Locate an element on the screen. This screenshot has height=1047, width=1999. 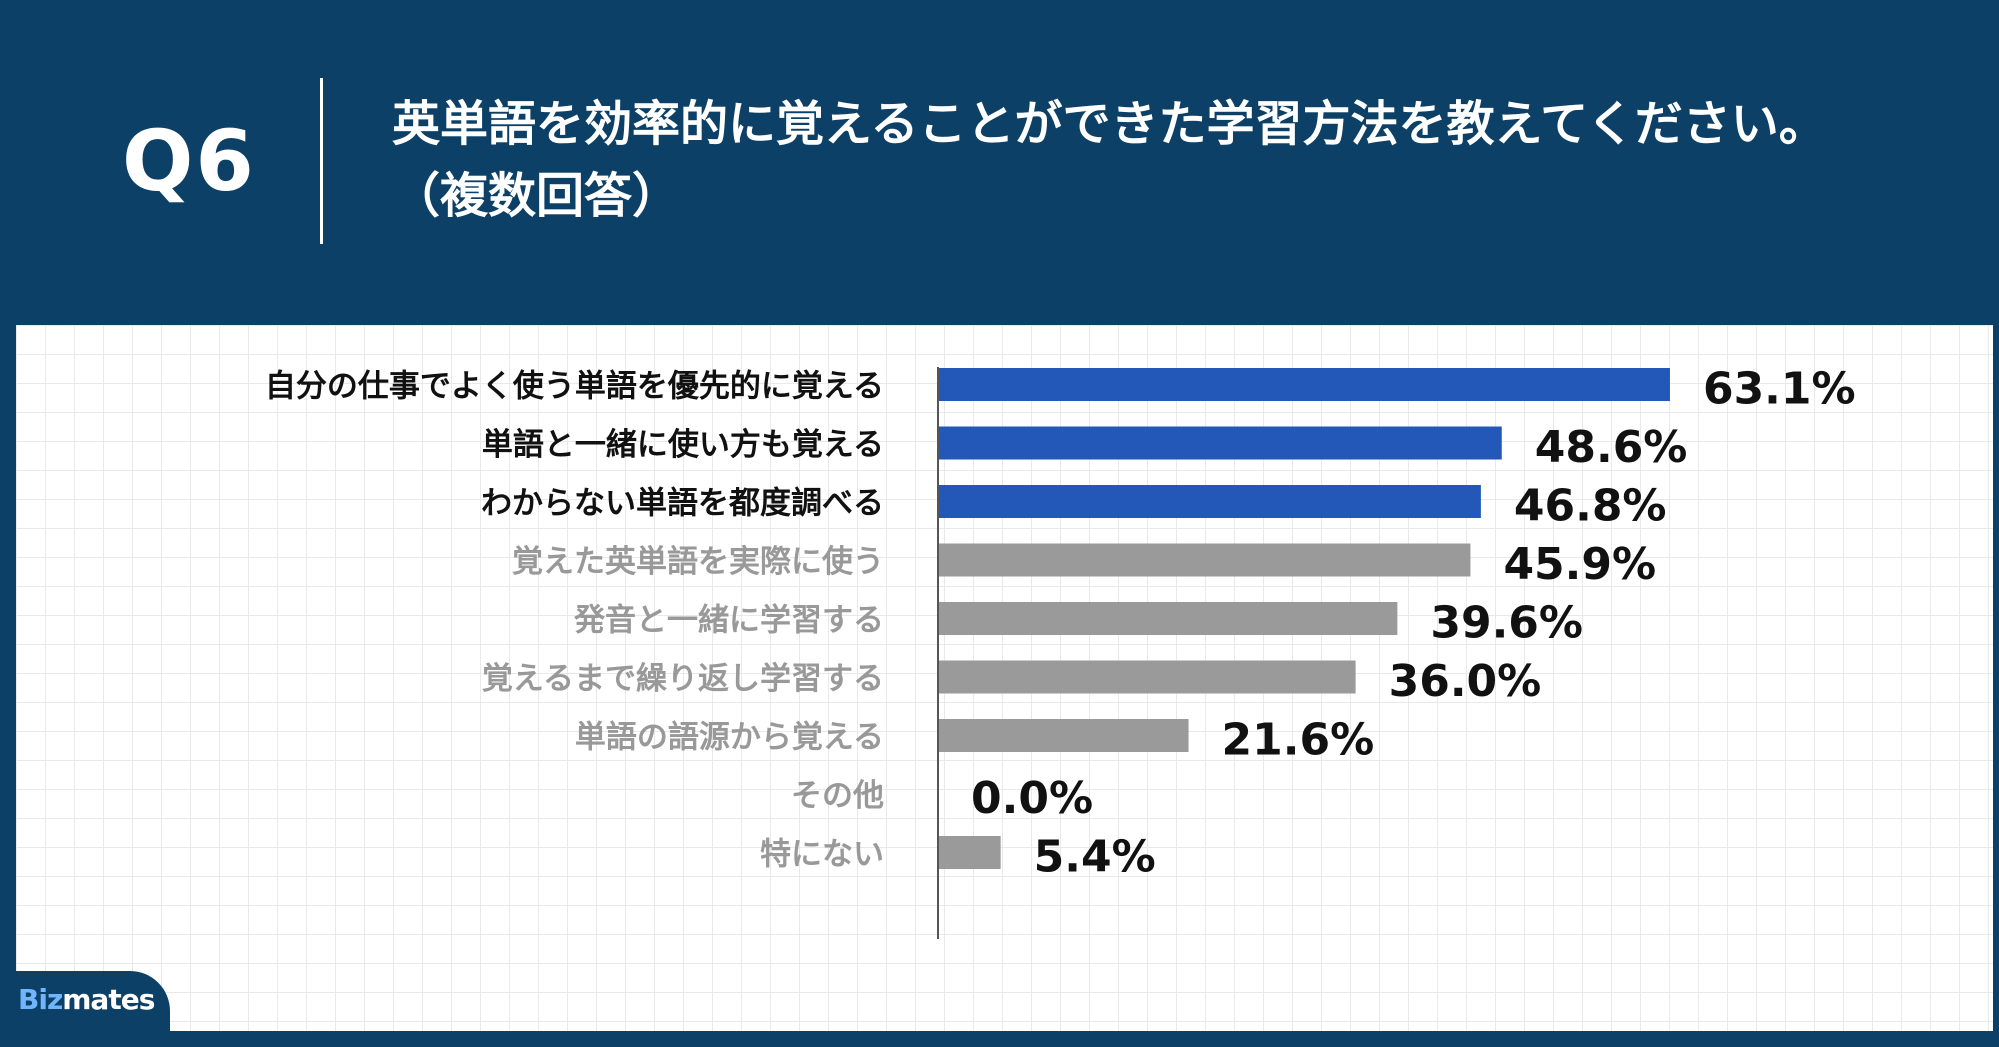
brand-suffix: mates is located at coordinates (108, 999).